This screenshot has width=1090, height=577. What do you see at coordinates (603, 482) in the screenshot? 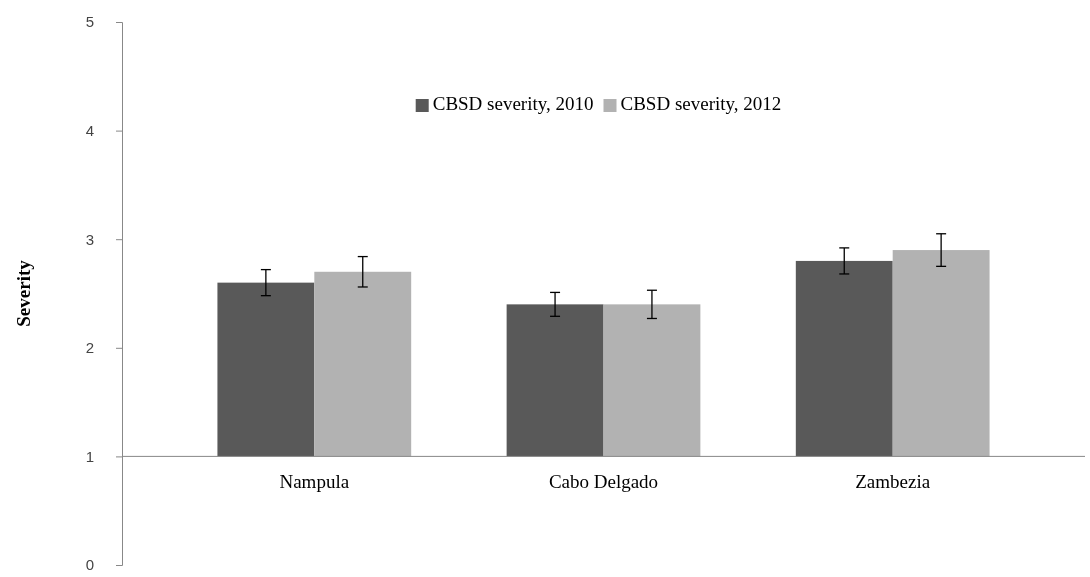
I see `x-tick-label: Cabo Delgado` at bounding box center [603, 482].